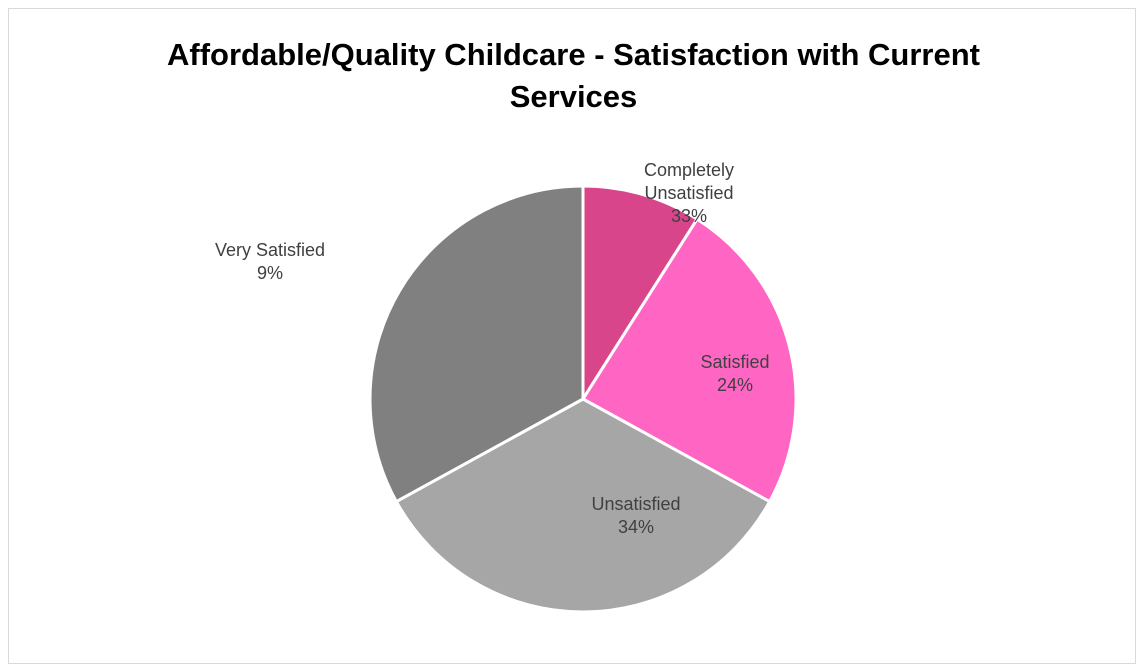 The height and width of the screenshot is (671, 1147). Describe the element at coordinates (689, 216) in the screenshot. I see `data-label-1-line-3: 33%` at that location.